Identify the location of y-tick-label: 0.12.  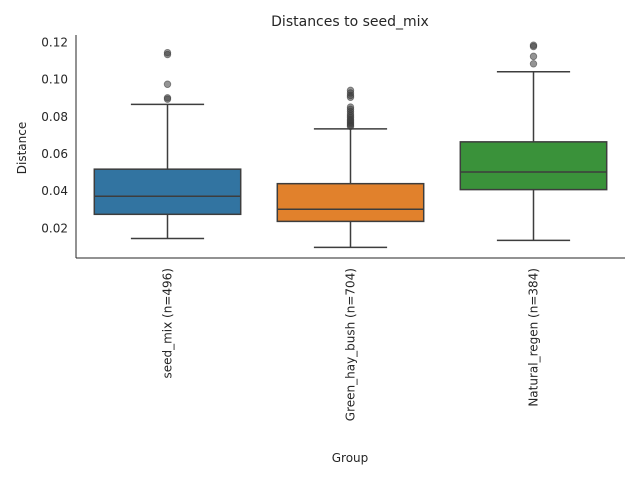
(54, 42).